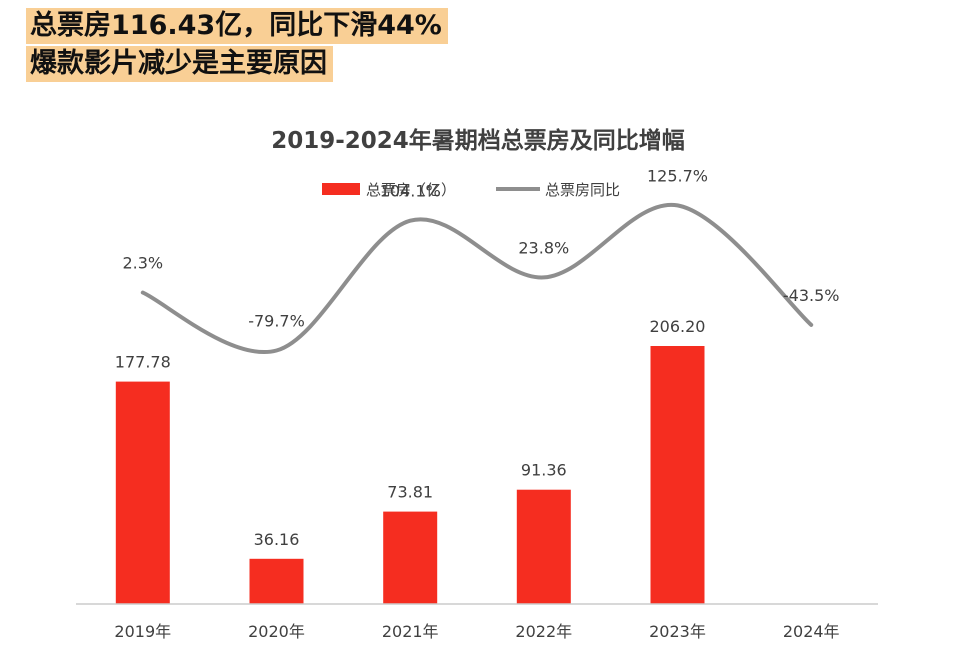 This screenshot has width=963, height=660. What do you see at coordinates (143, 362) in the screenshot?
I see `bar-value-label: 177.78` at bounding box center [143, 362].